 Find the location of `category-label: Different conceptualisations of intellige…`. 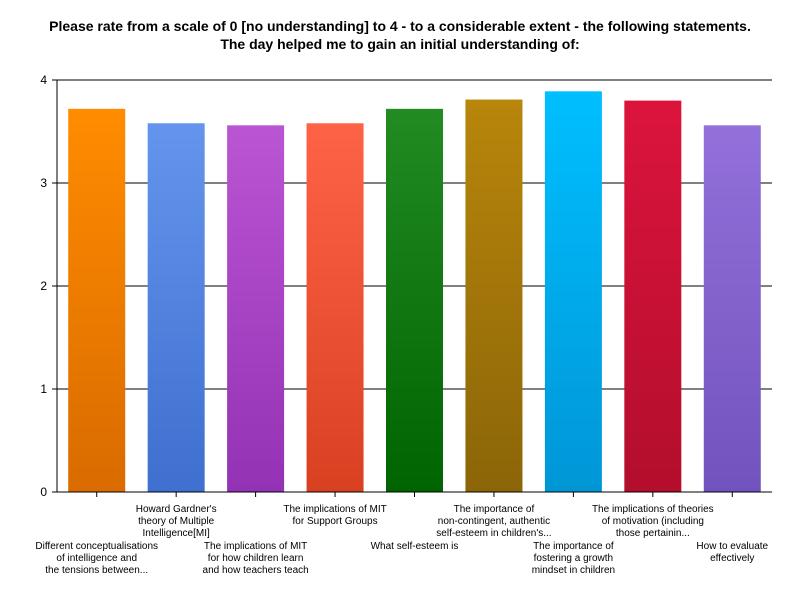

category-label: Different conceptualisations of intellige… is located at coordinates (96, 558).